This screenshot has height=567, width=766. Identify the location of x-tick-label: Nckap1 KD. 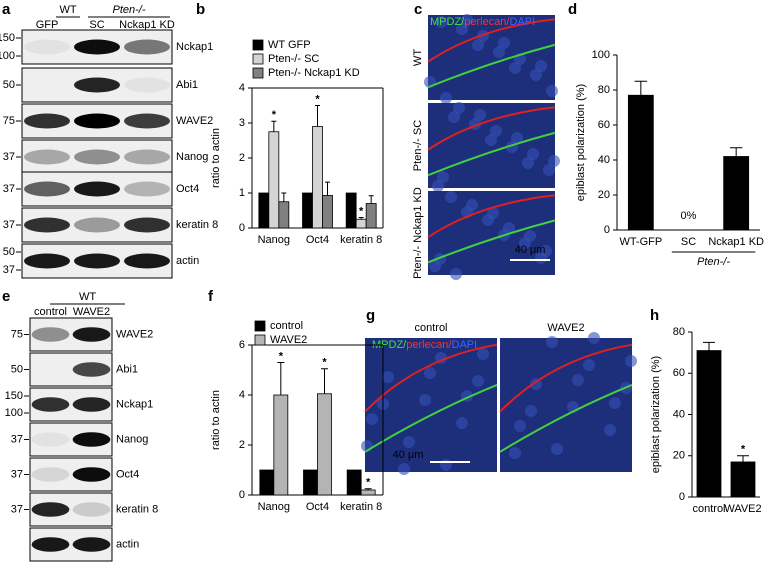
(736, 242).